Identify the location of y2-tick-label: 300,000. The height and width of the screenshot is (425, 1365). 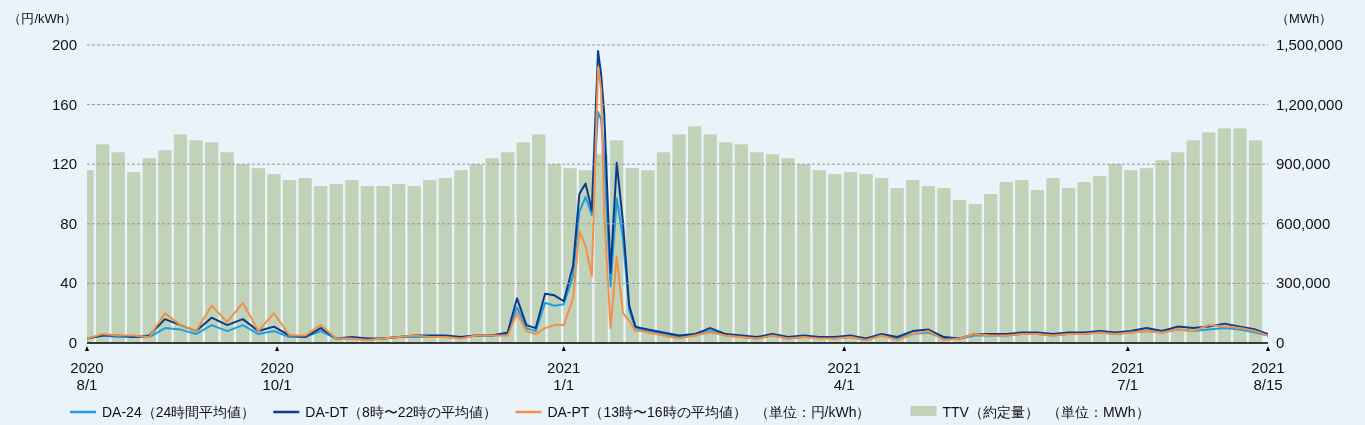
(1303, 283).